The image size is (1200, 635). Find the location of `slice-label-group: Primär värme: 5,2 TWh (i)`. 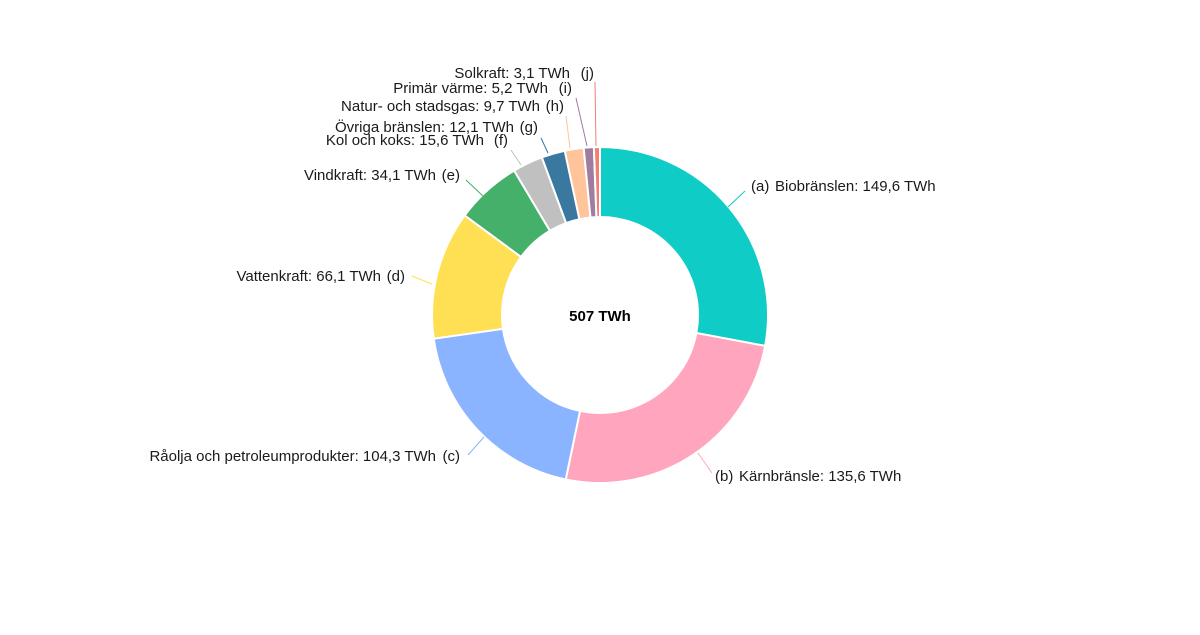

slice-label-group: Primär värme: 5,2 TWh (i) is located at coordinates (482, 88).